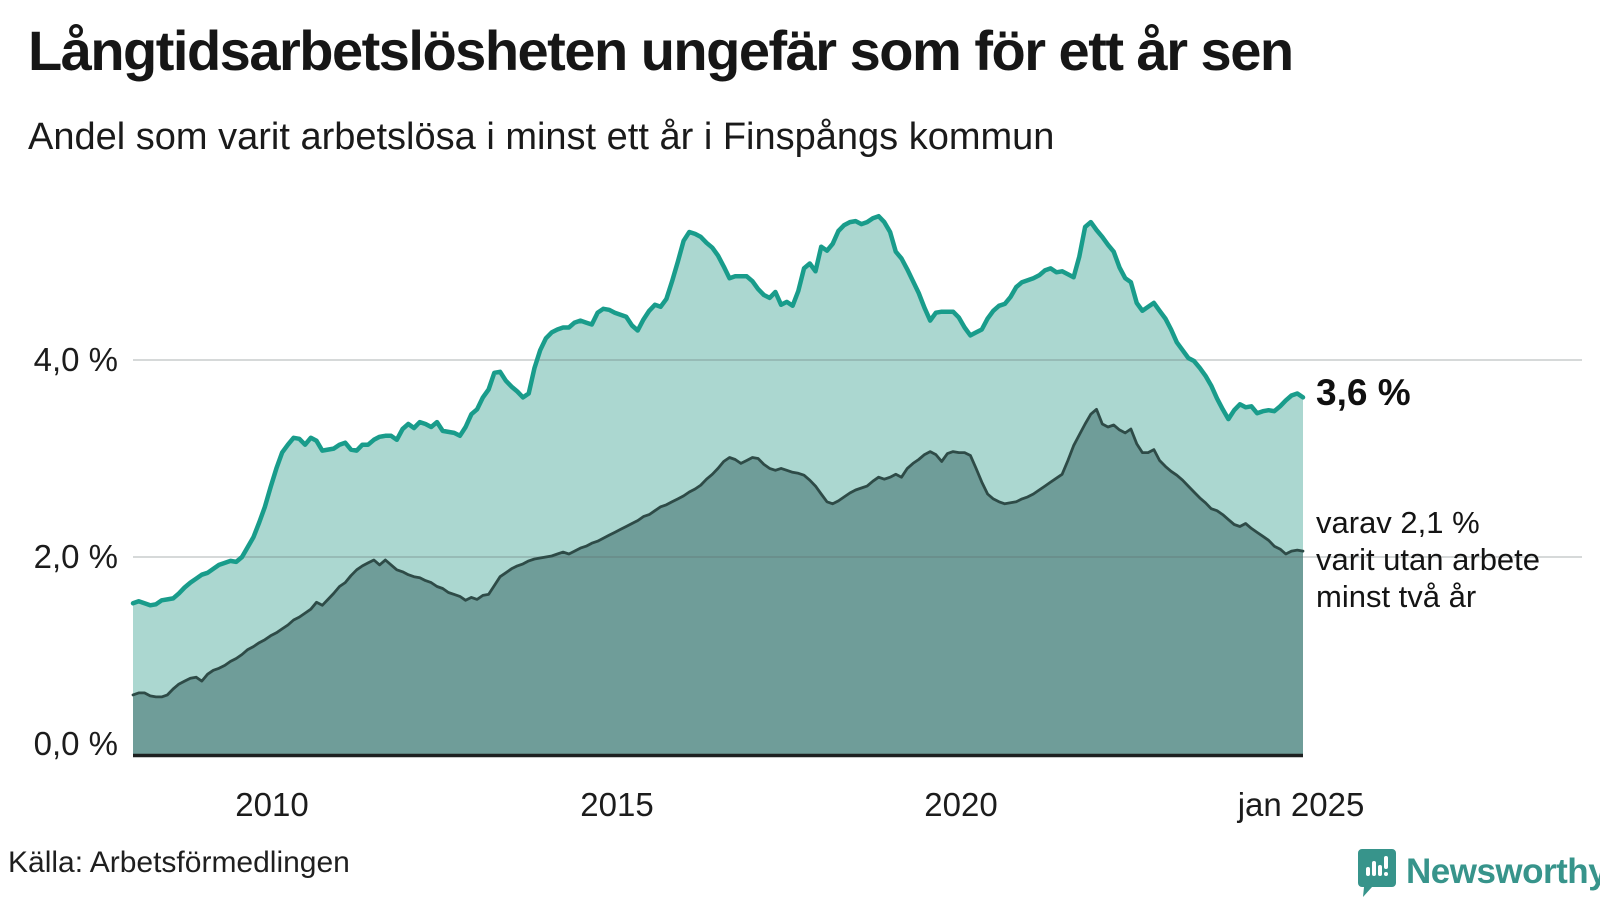 The image size is (1600, 905). Describe the element at coordinates (1301, 804) in the screenshot. I see `x-tick-jan-2025: jan 2025` at that location.